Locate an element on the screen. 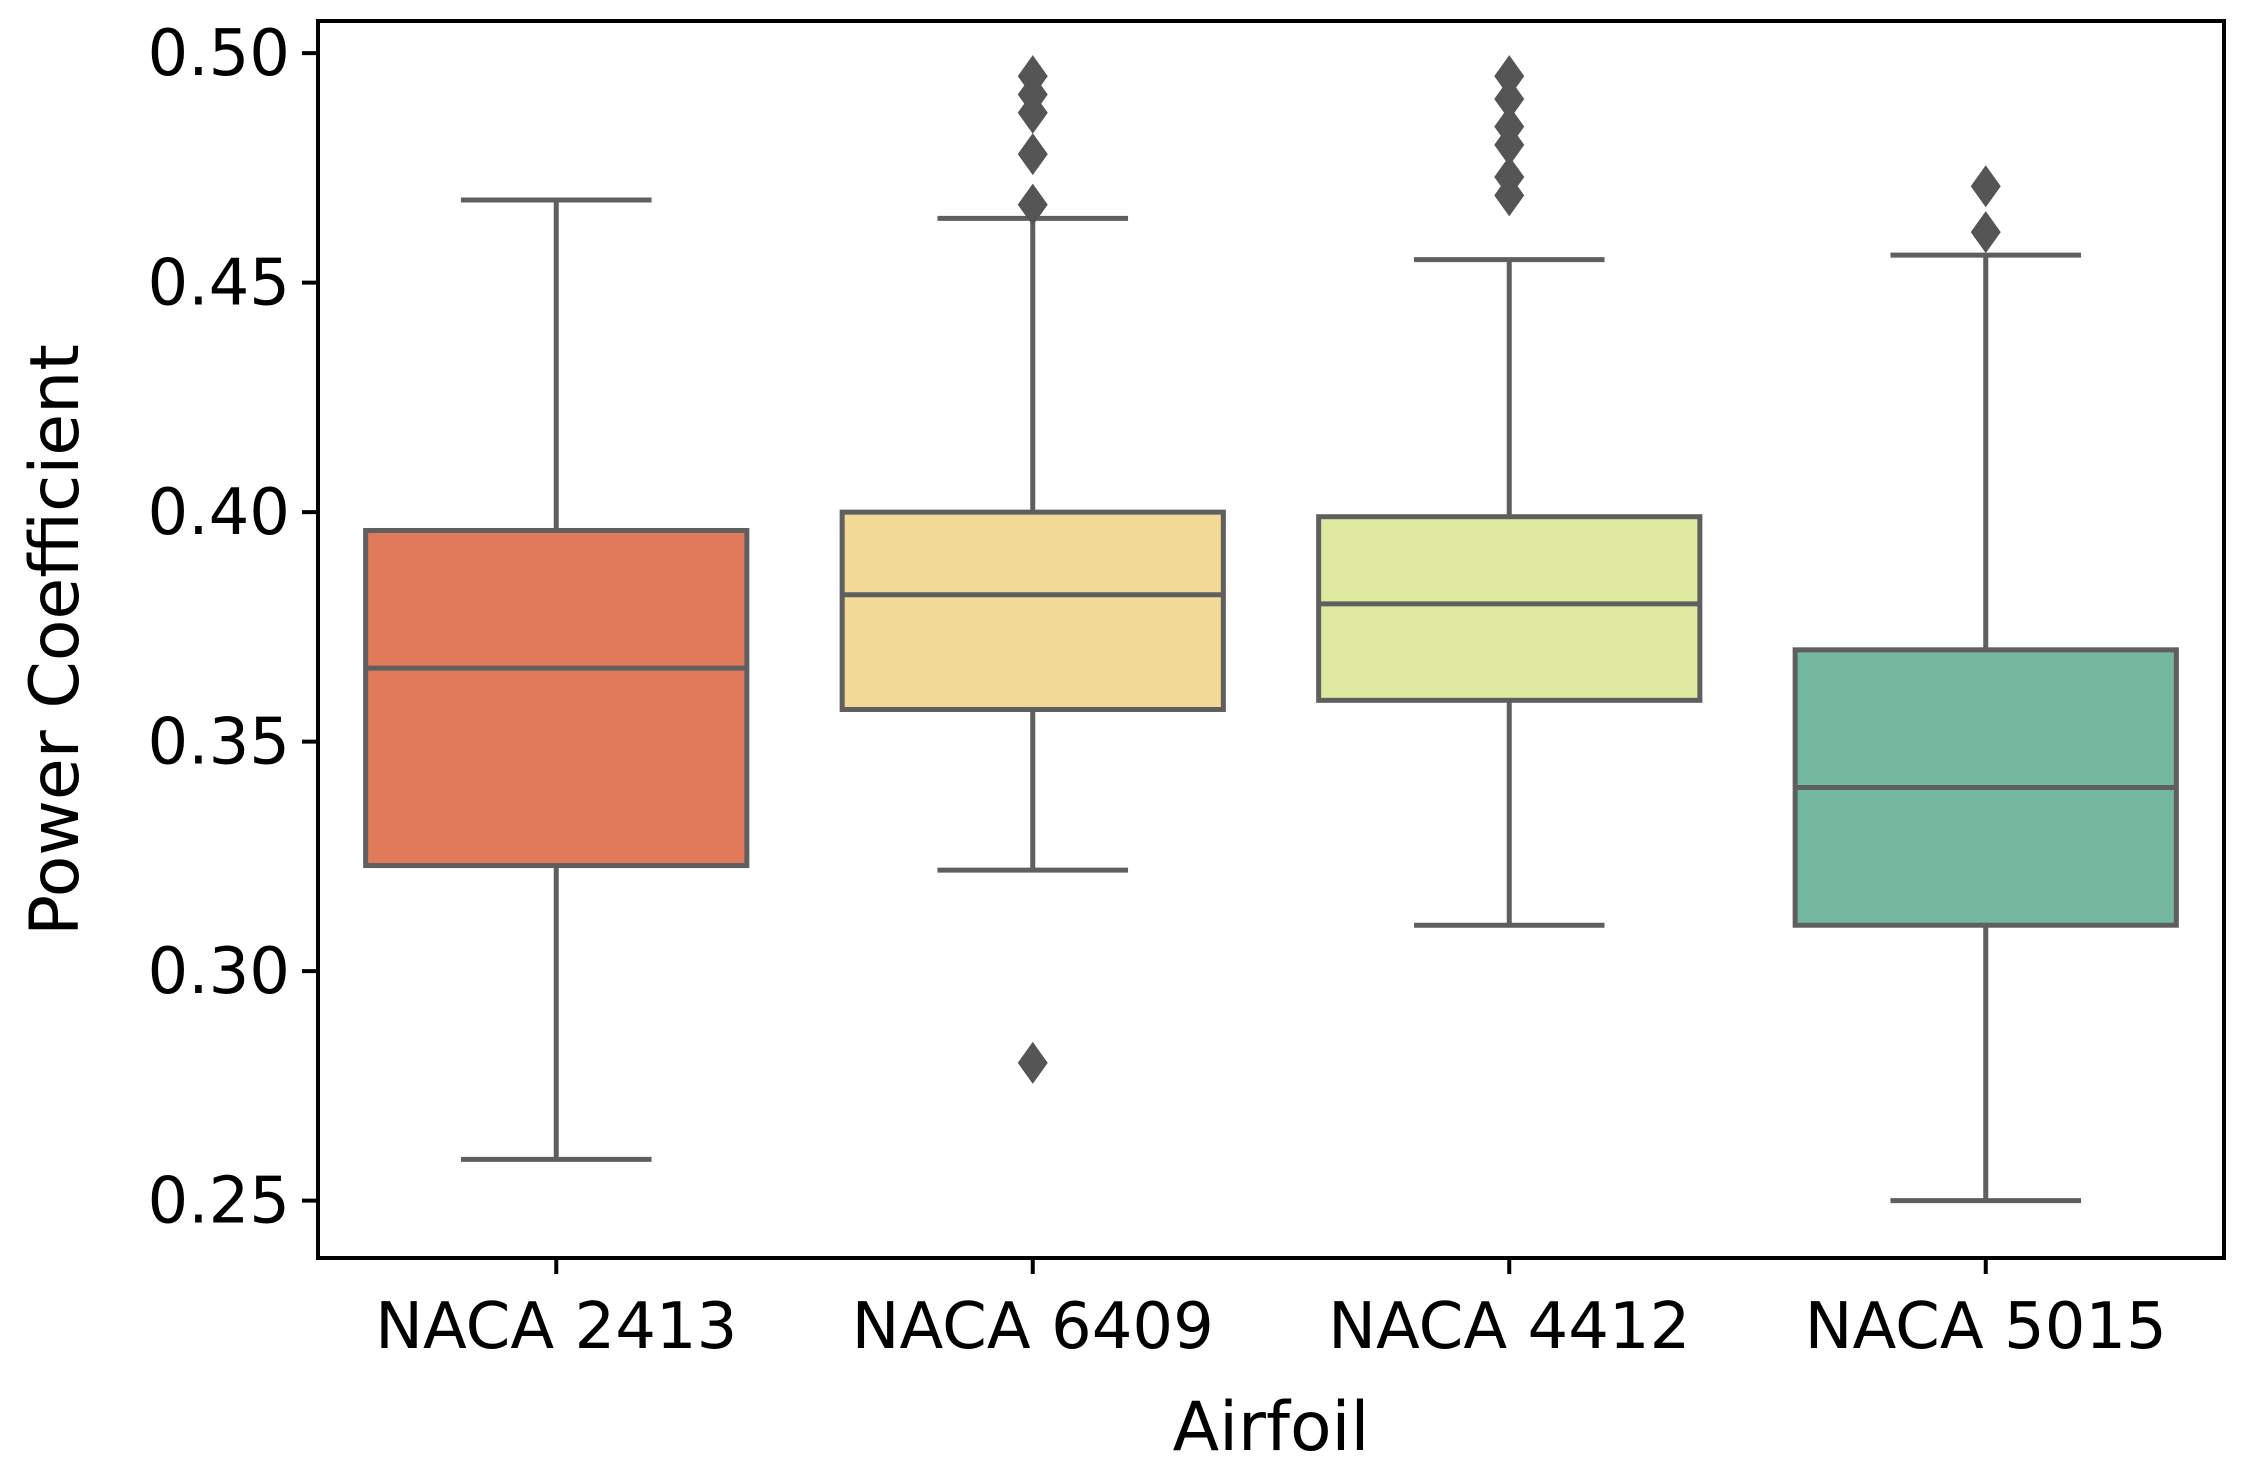 Image resolution: width=2241 pixels, height=1478 pixels. x-axis: NACA 2413 NACA 6409 NACA 4412 NACA 5015 is located at coordinates (1271, 1311).